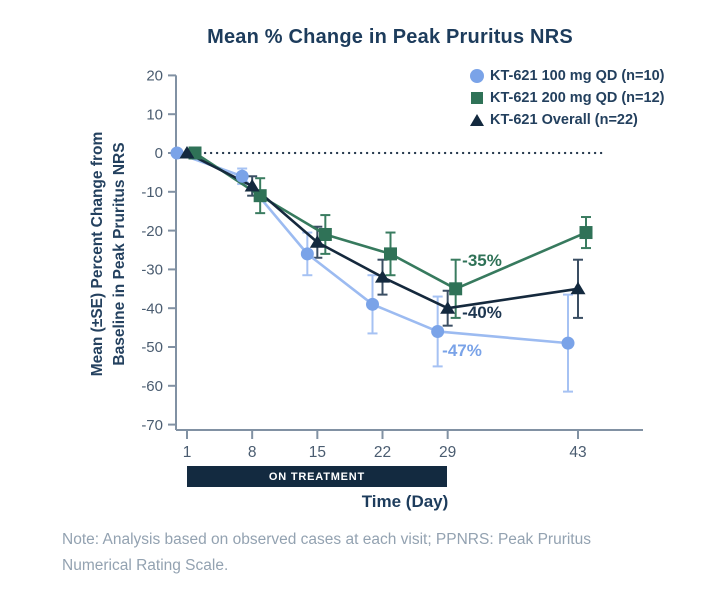 The image size is (709, 606). I want to click on x-tick-label: 8, so click(252, 452).